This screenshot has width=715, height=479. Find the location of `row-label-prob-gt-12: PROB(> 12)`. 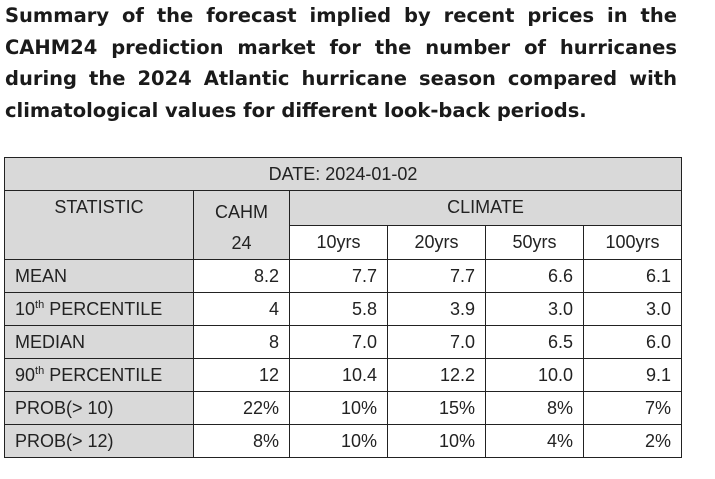

row-label-prob-gt-12: PROB(> 12) is located at coordinates (99, 441).